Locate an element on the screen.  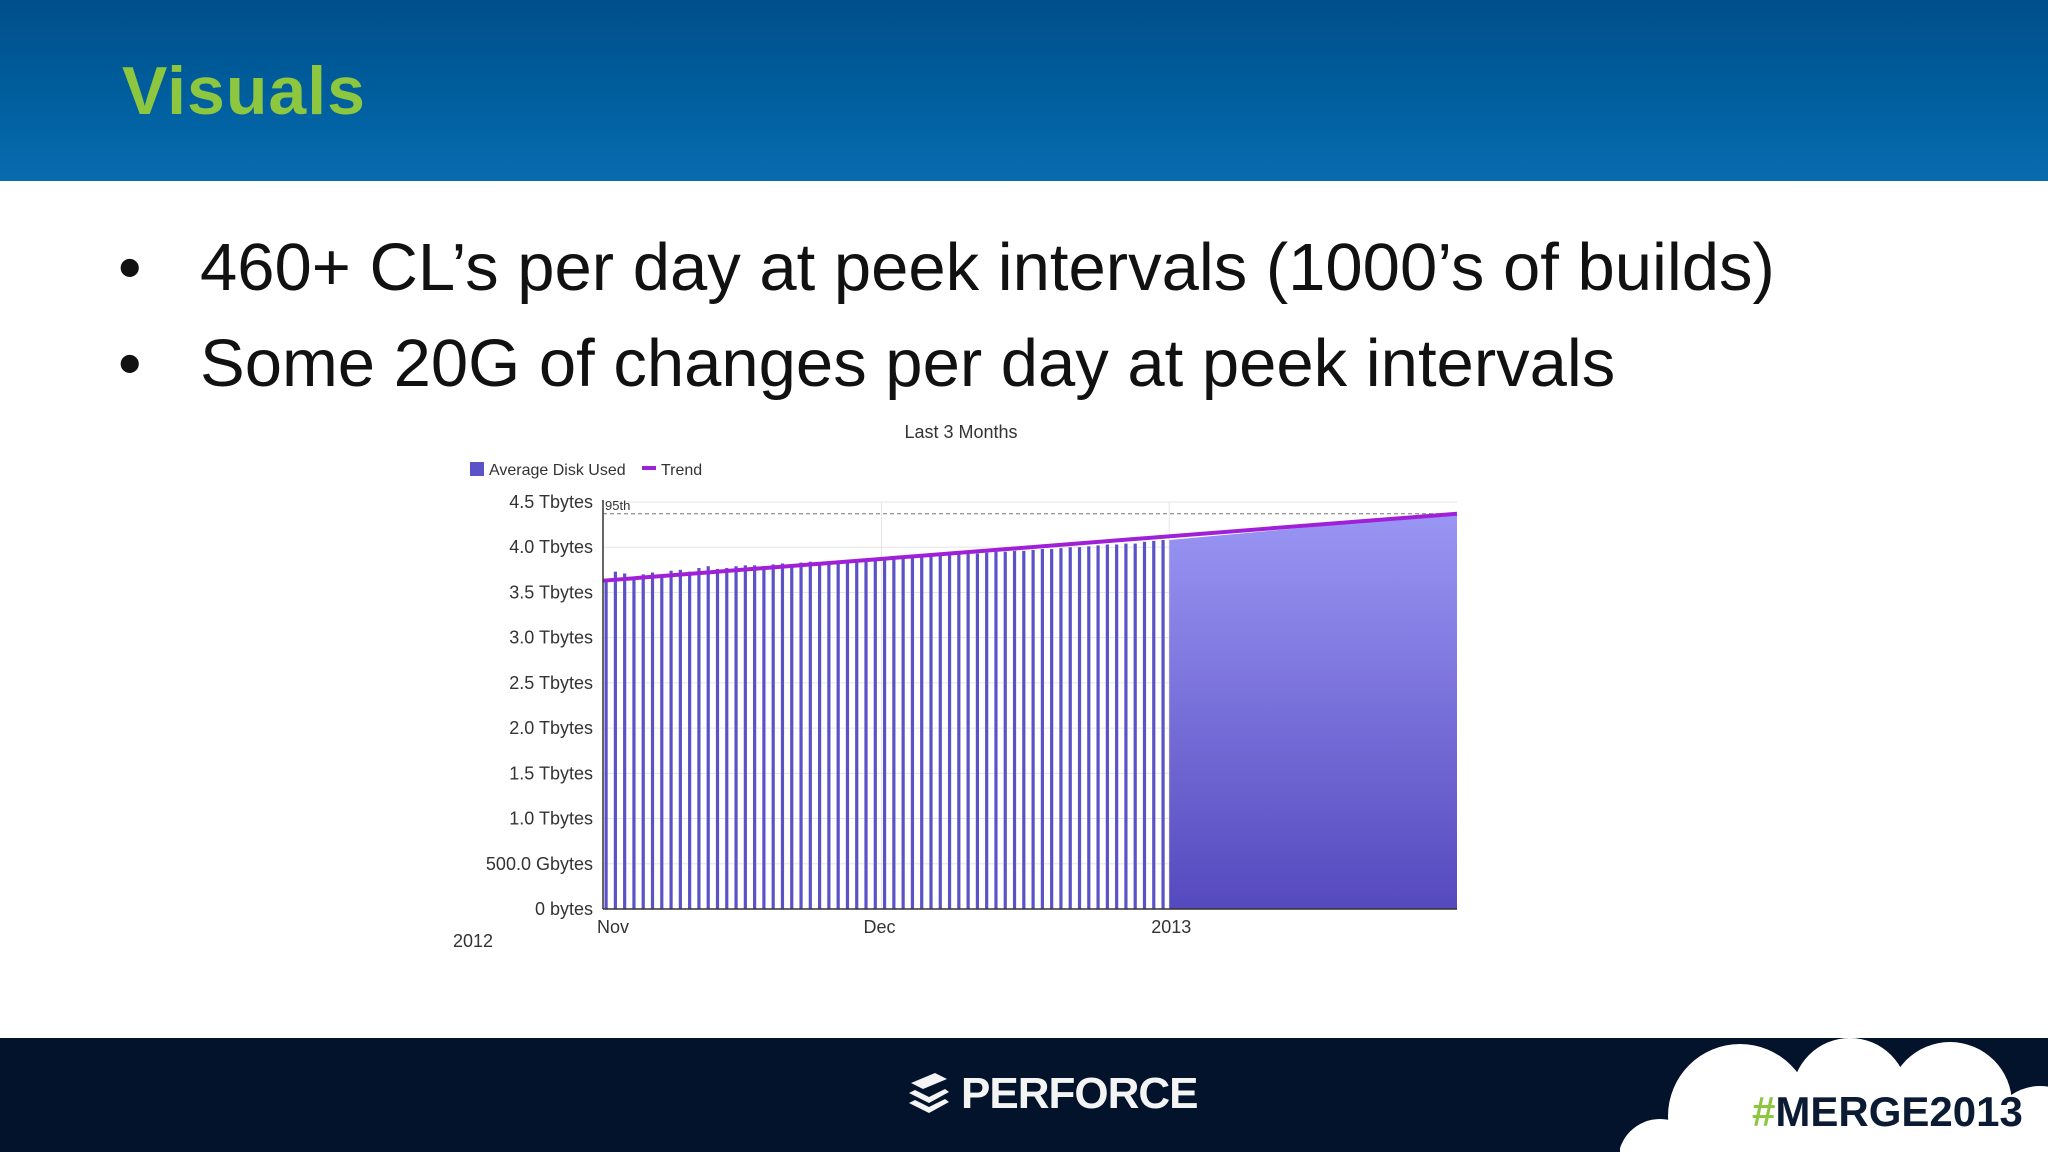
y-tick-label: 500.0 Gbytes is located at coordinates (539, 864).